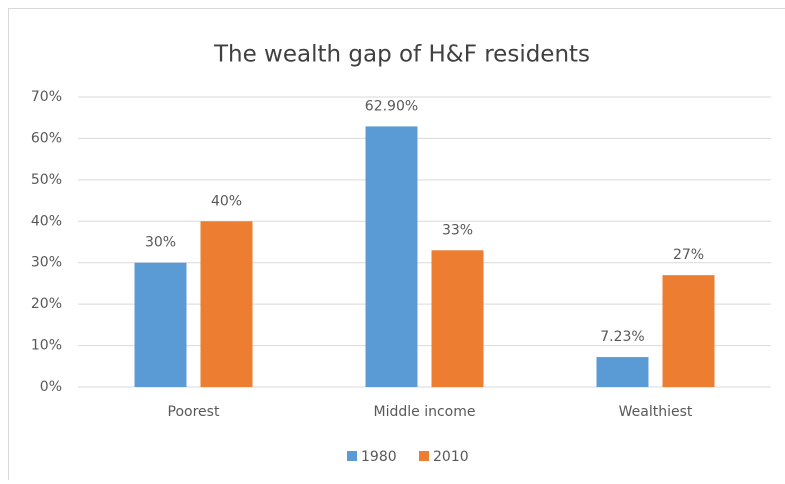 The width and height of the screenshot is (785, 484). What do you see at coordinates (46, 263) in the screenshot?
I see `y-tick-label: 30%` at bounding box center [46, 263].